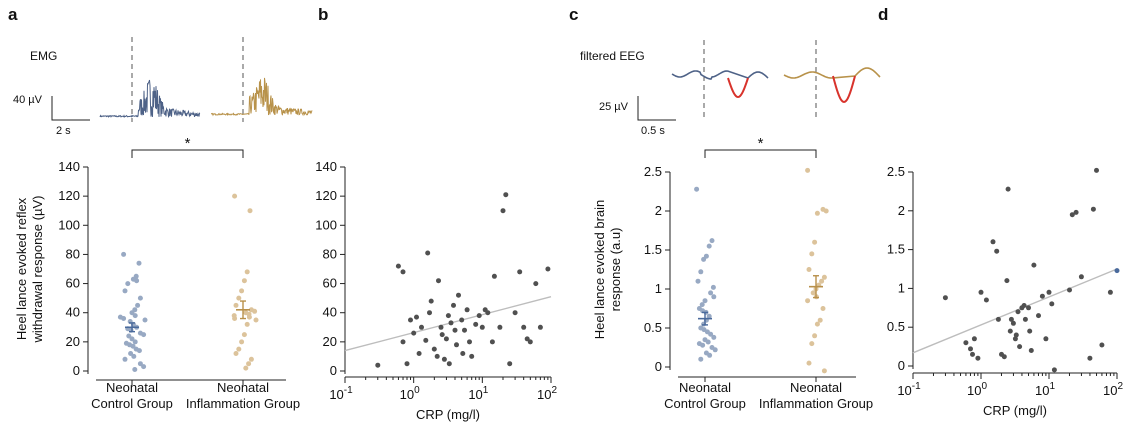 This screenshot has width=1131, height=428. What do you see at coordinates (612, 56) in the screenshot?
I see `eeg-label: filtered EEG` at bounding box center [612, 56].